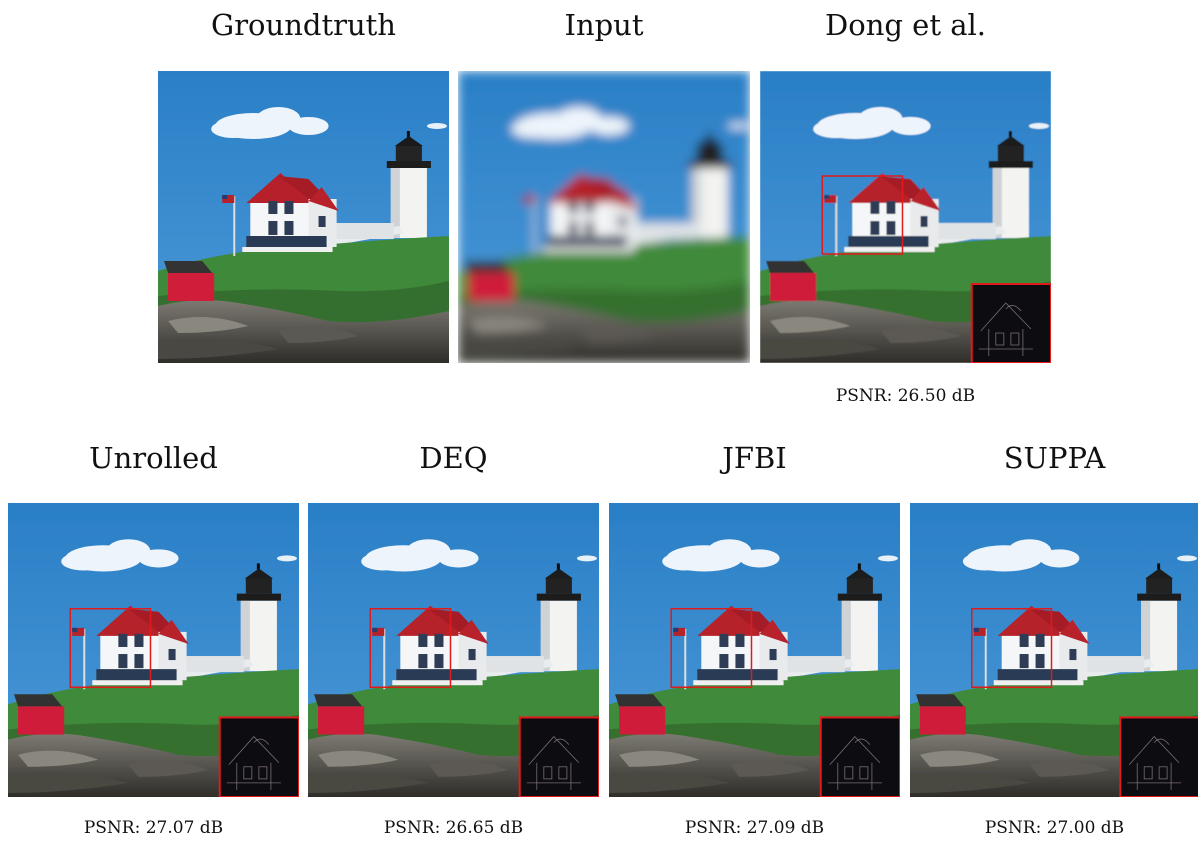 This screenshot has height=842, width=1198. What do you see at coordinates (604, 25) in the screenshot?
I see `panel-title-input: Input` at bounding box center [604, 25].